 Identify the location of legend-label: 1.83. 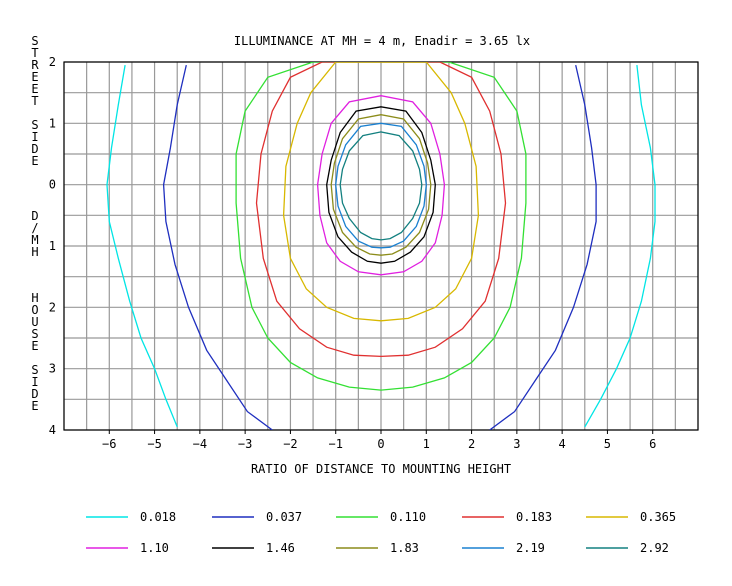
(404, 548).